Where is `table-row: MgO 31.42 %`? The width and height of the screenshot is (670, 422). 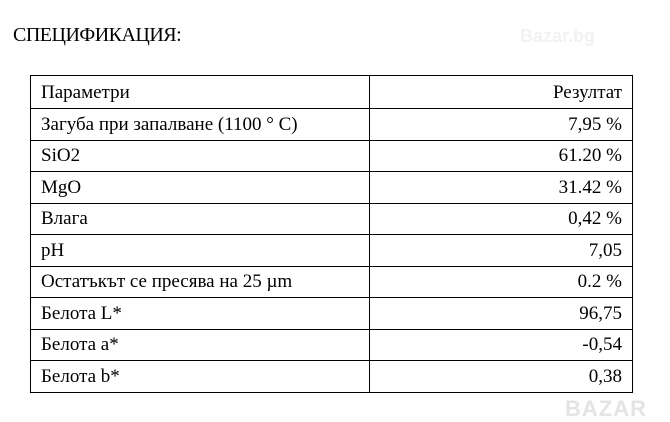
table-row: MgO 31.42 % is located at coordinates (331, 187).